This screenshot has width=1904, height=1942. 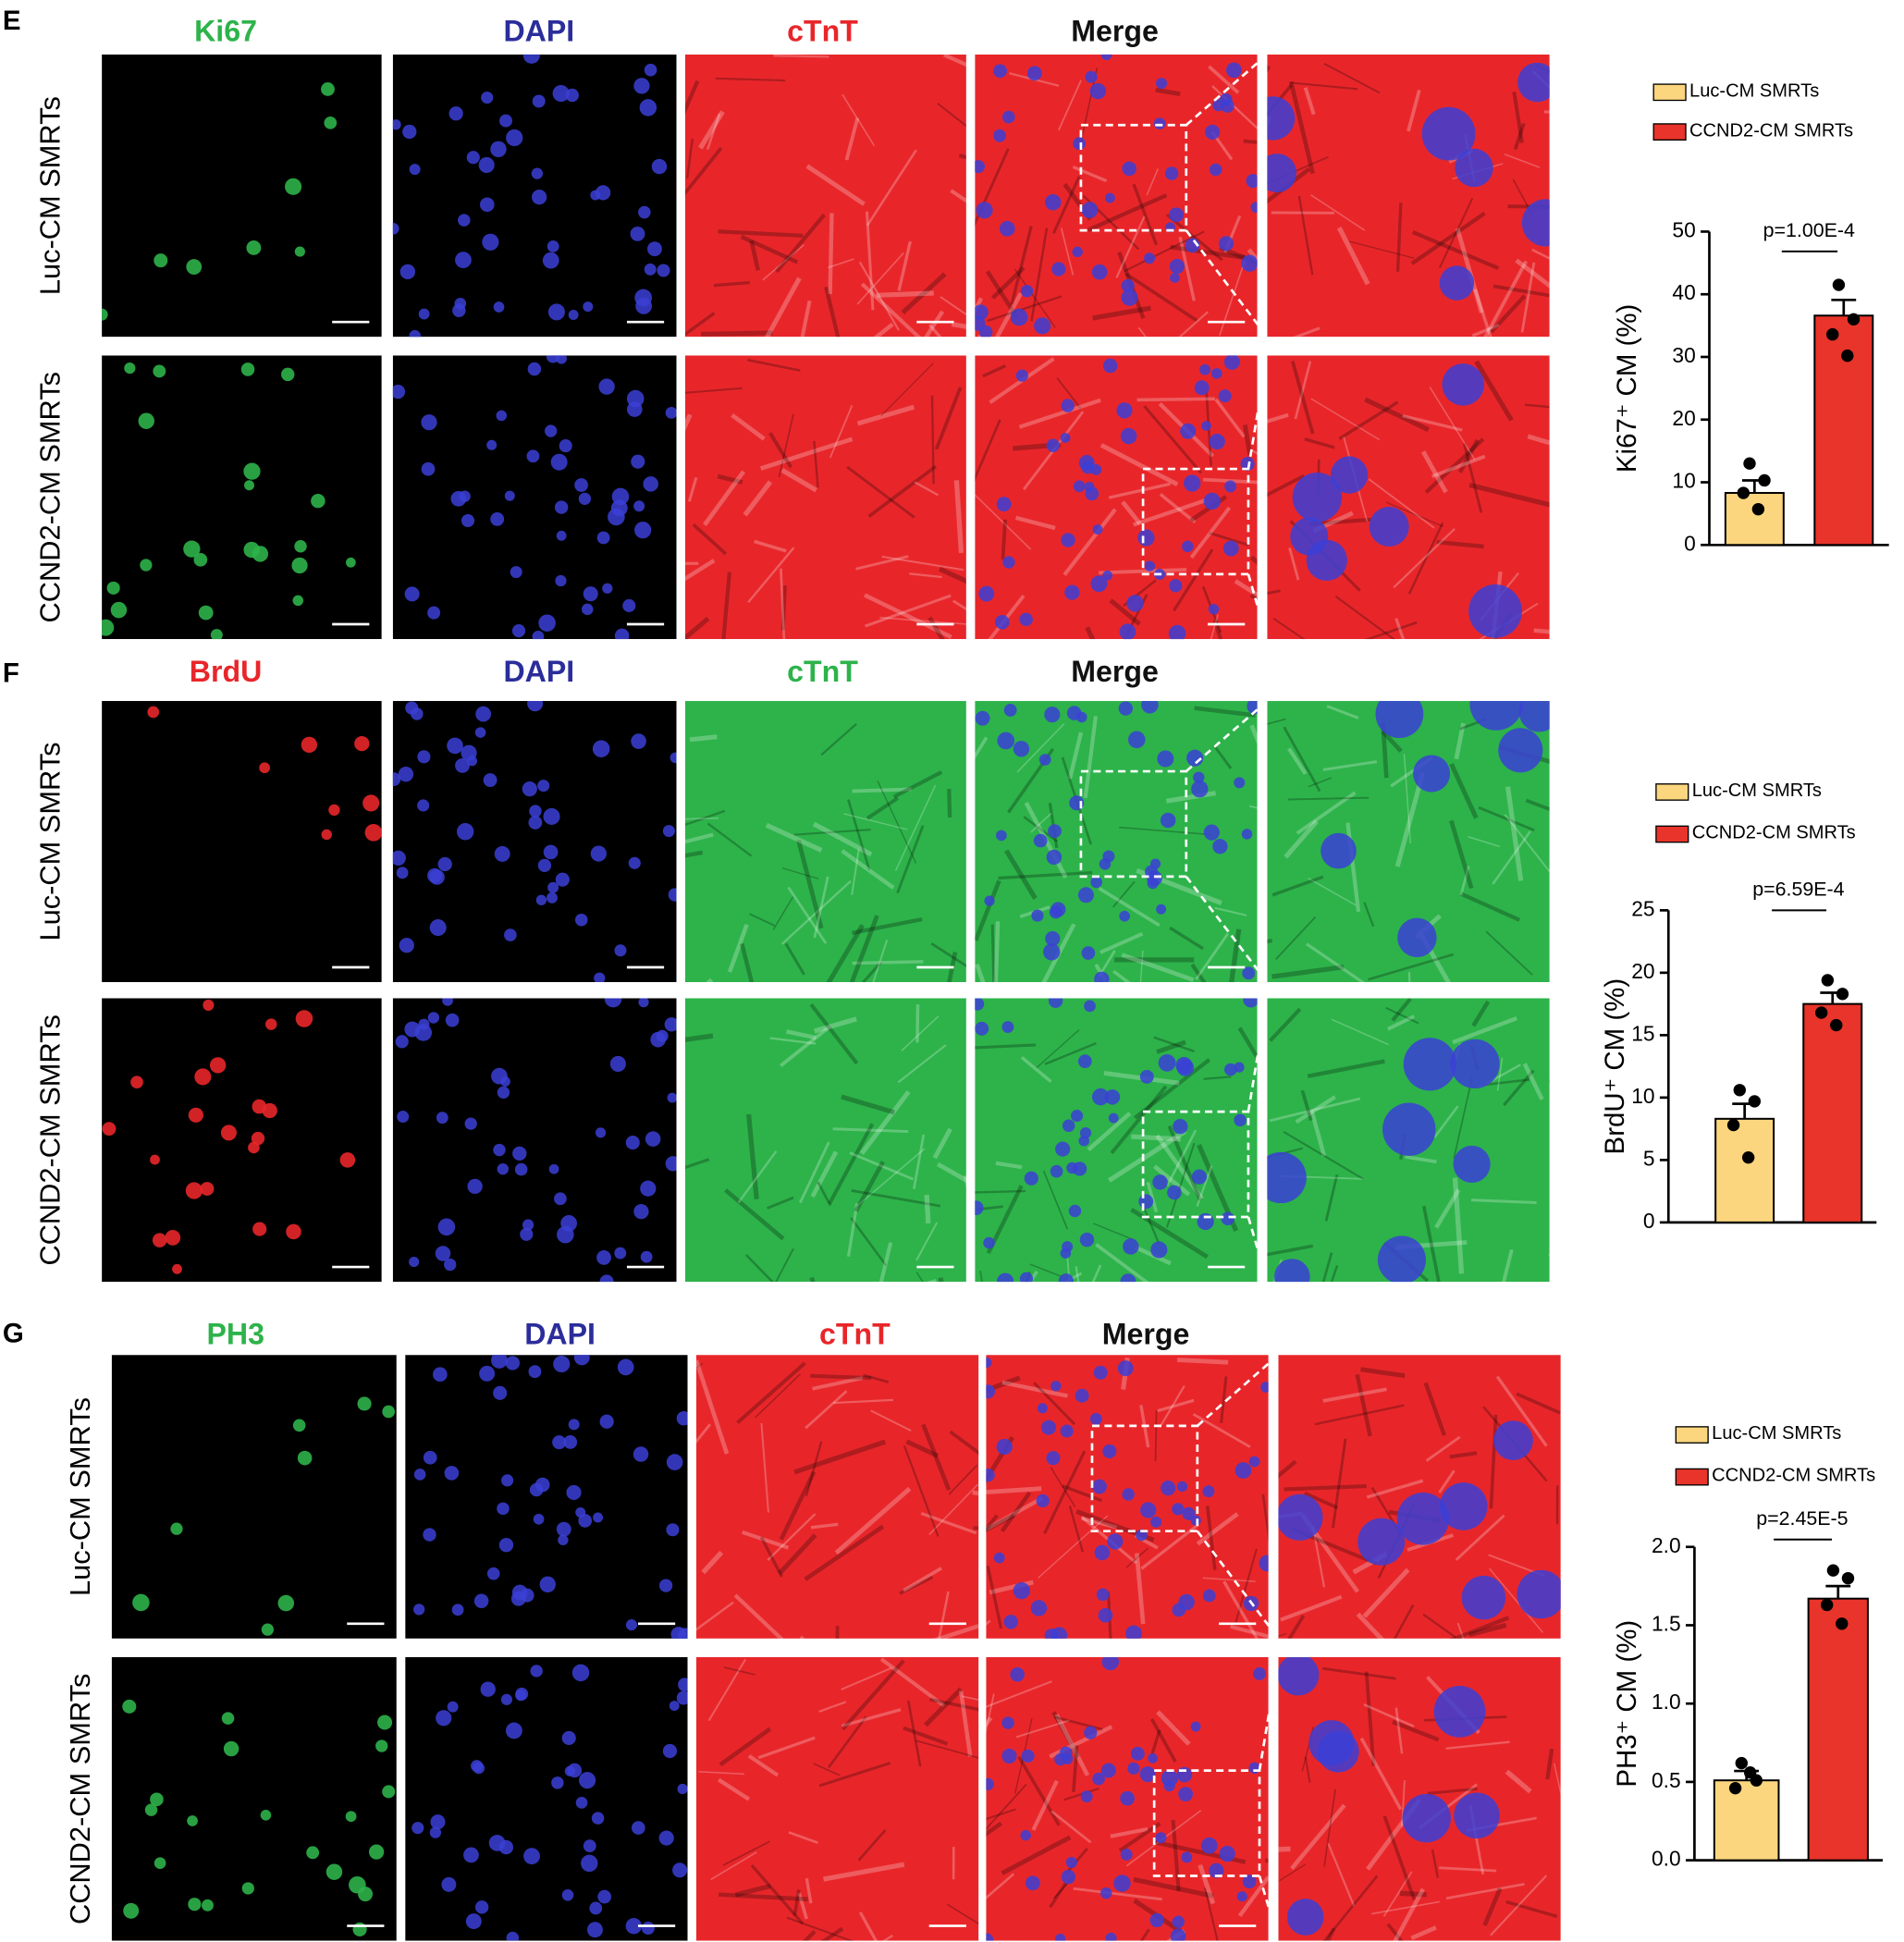 I want to click on channel-header: Ki67, so click(x=225, y=32).